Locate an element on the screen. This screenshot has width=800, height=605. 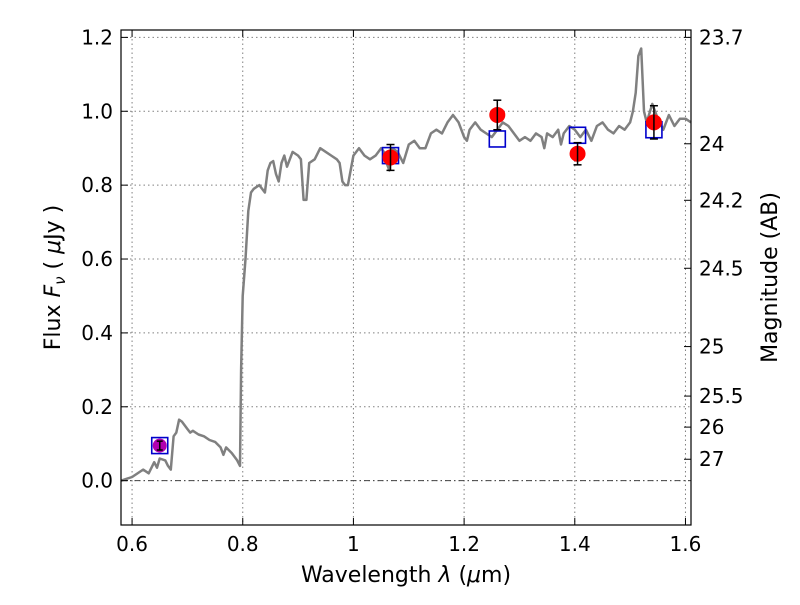
y-tick-label: 0.6 is located at coordinates (97, 259).